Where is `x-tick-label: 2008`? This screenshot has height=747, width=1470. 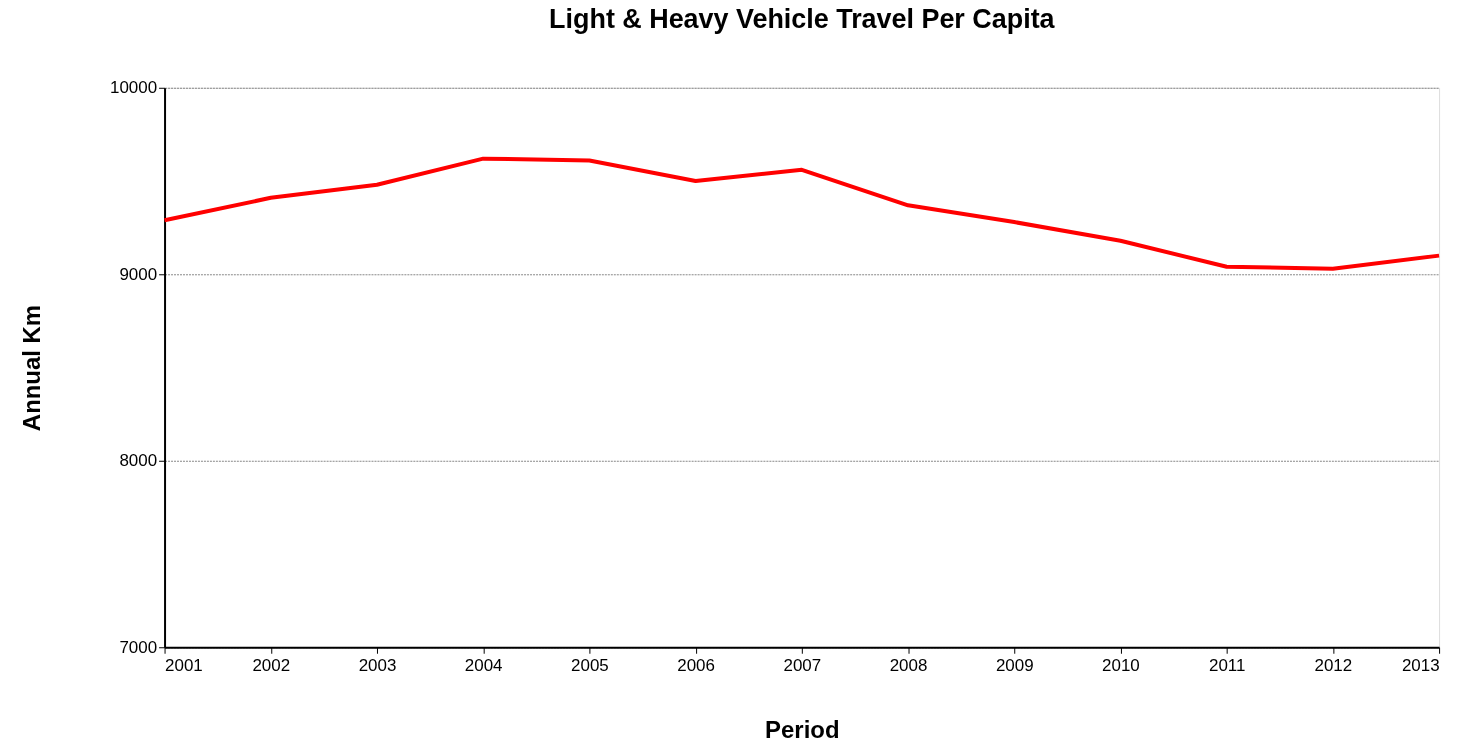
x-tick-label: 2008 is located at coordinates (908, 665).